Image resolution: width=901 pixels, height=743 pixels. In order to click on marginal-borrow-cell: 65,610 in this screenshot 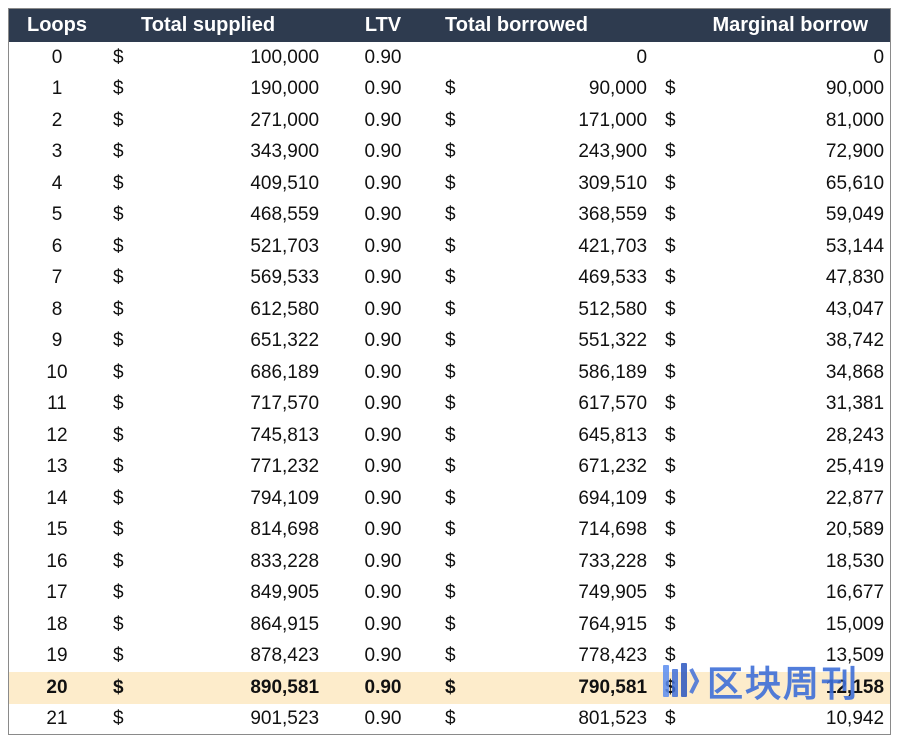, I will do `click(855, 183)`.